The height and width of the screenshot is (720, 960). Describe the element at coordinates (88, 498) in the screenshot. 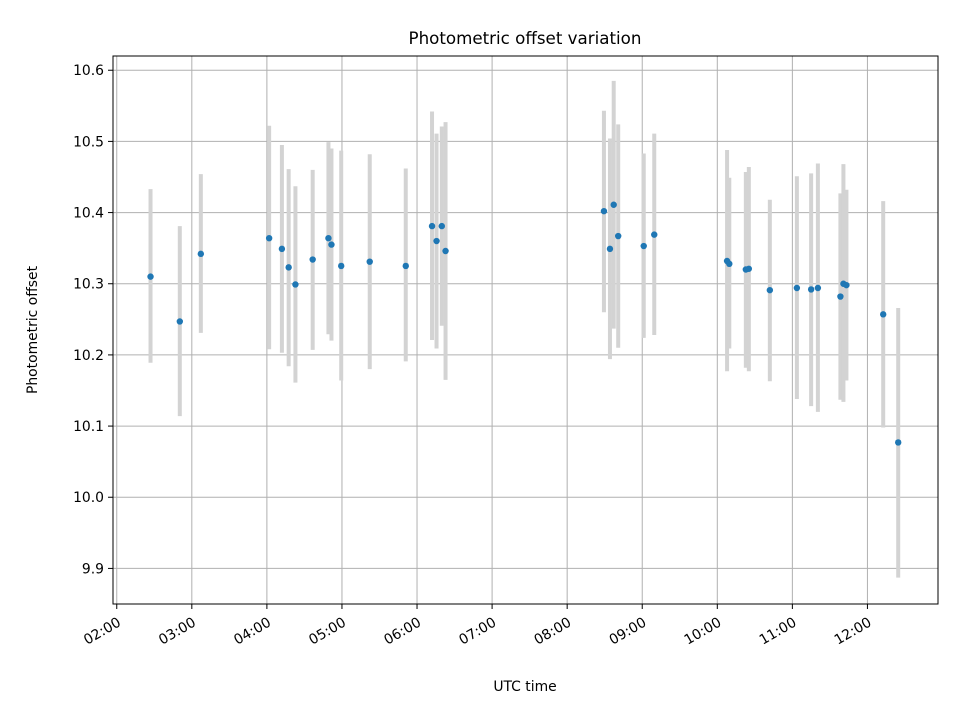

I see `y-tick-label-1: 10.0` at that location.